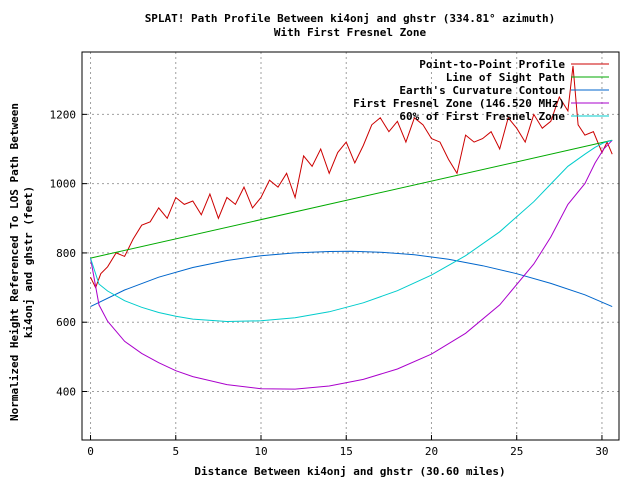 Image resolution: width=640 pixels, height=480 pixels. What do you see at coordinates (63, 184) in the screenshot?
I see `y-tick-label: 1000` at bounding box center [63, 184].